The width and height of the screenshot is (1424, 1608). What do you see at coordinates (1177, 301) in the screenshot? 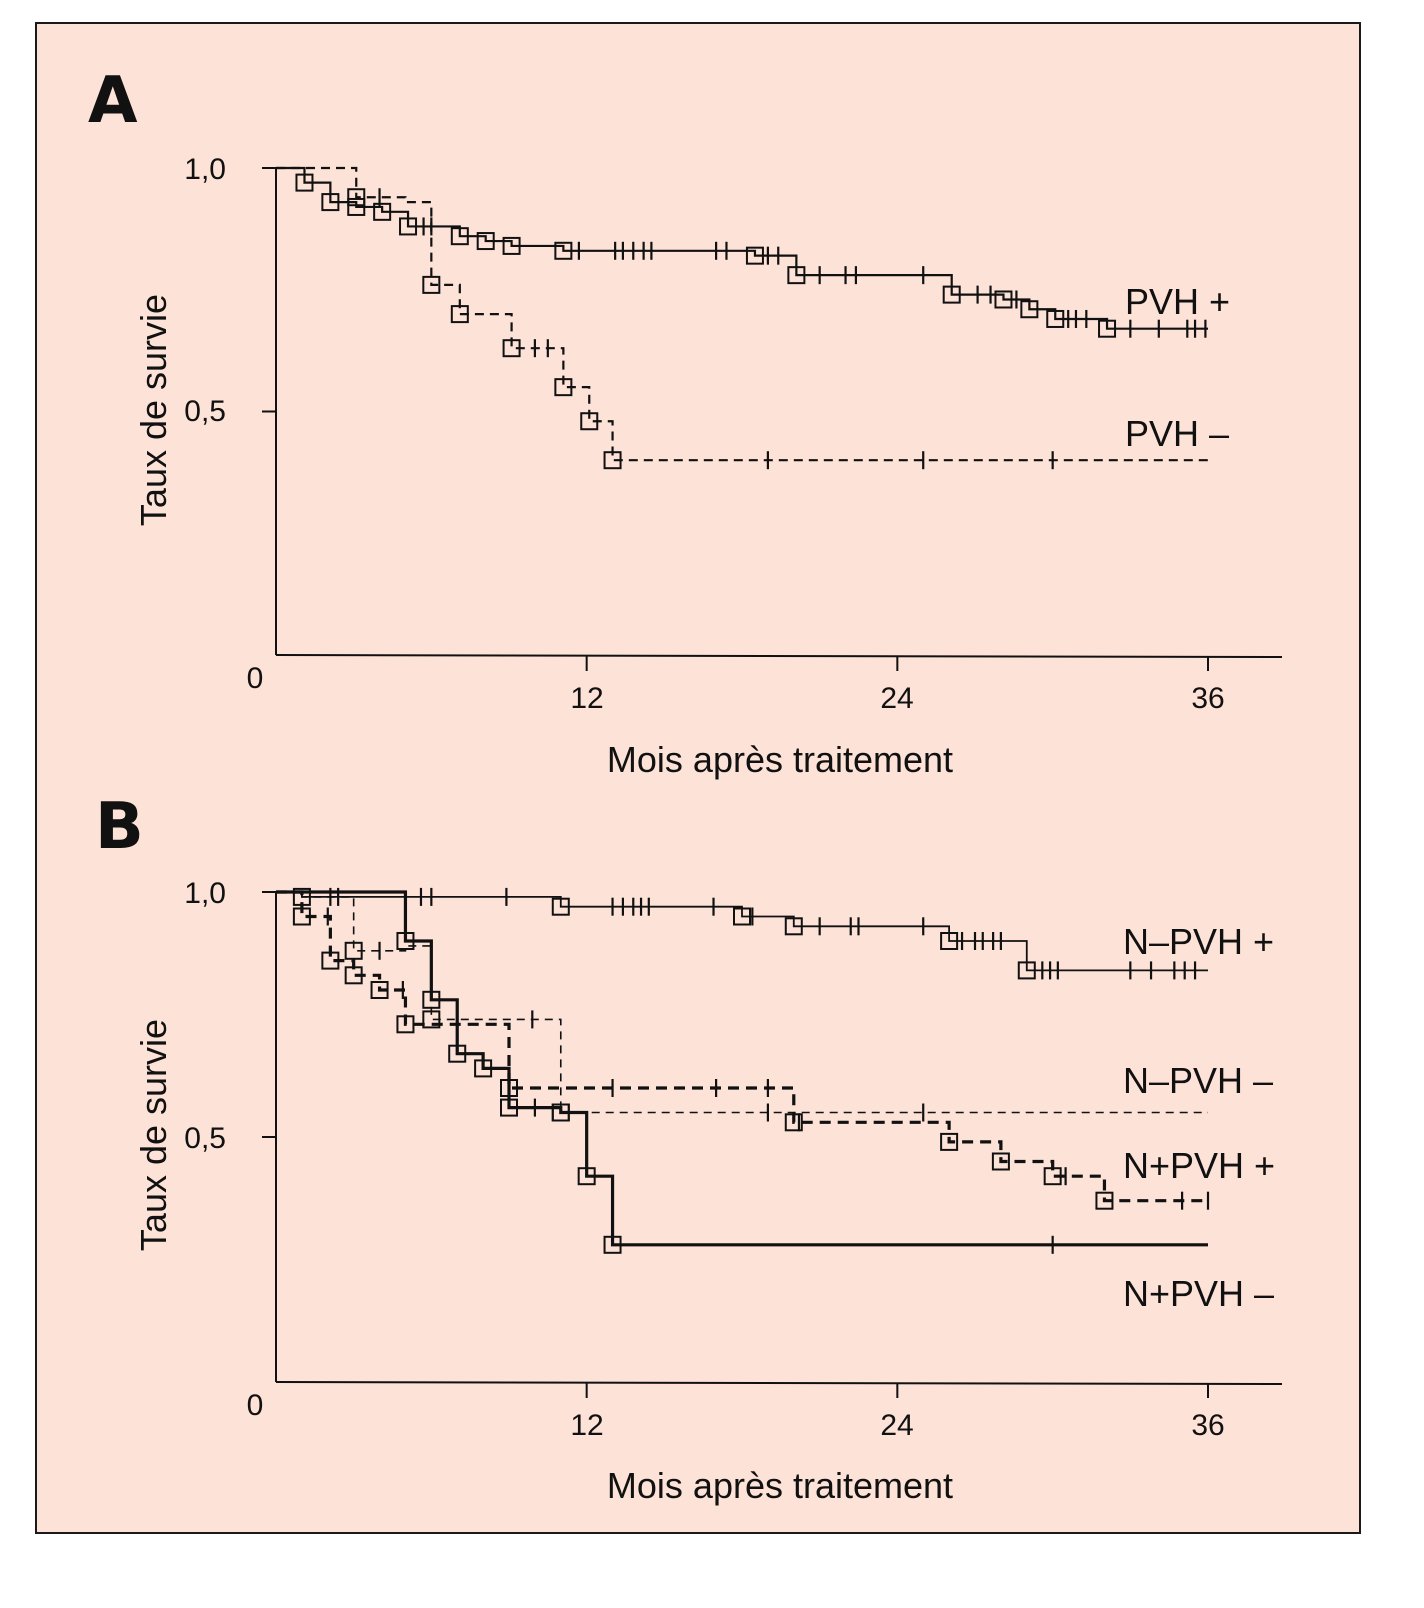
I see `panel-a-label-pvh-plus: PVH +` at bounding box center [1177, 301].